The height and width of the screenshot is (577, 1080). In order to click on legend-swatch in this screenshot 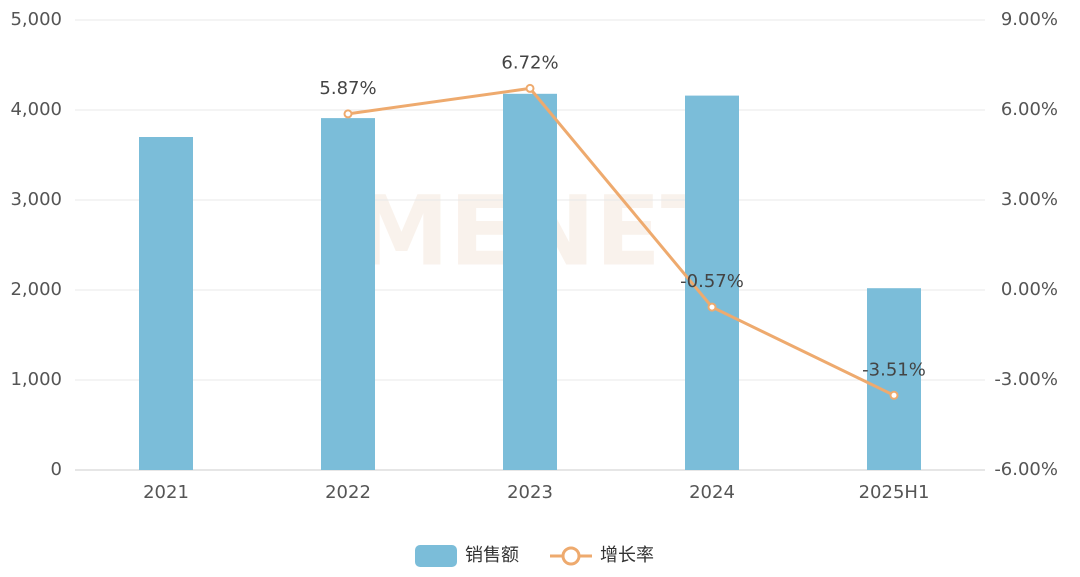, I will do `click(436, 556)`.